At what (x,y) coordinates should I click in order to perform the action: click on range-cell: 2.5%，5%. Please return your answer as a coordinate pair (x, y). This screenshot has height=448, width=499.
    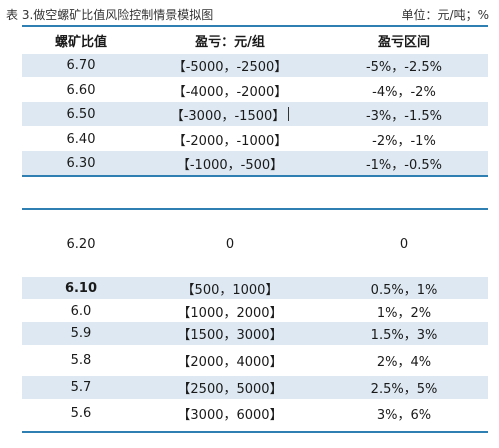
    Looking at the image, I should click on (404, 389).